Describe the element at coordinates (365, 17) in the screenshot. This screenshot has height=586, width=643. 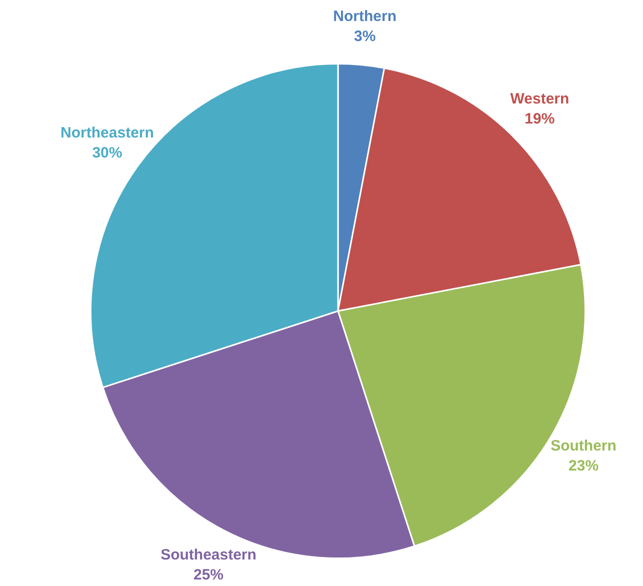
I see `slice-label: Northern` at that location.